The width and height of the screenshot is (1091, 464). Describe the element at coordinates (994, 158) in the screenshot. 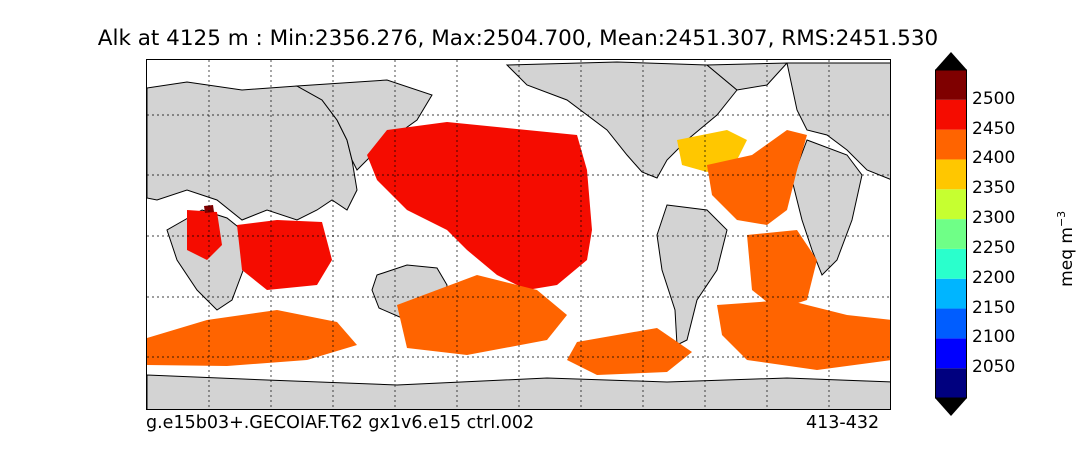

I see `colorbar-tick-label: 2400` at that location.